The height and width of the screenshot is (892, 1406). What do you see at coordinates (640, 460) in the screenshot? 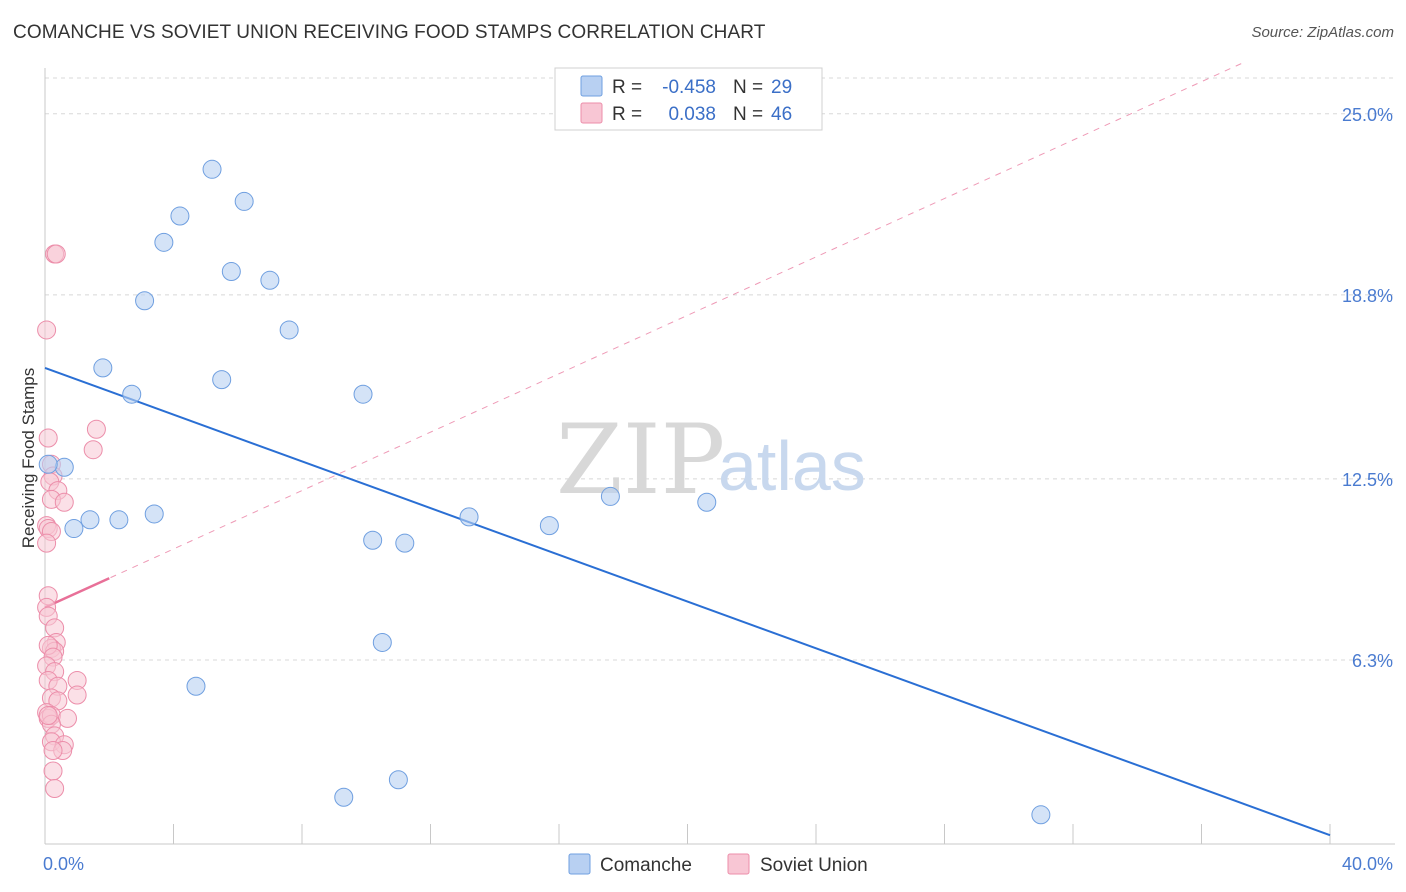
I see `watermark-zip: ZIP` at bounding box center [640, 460].